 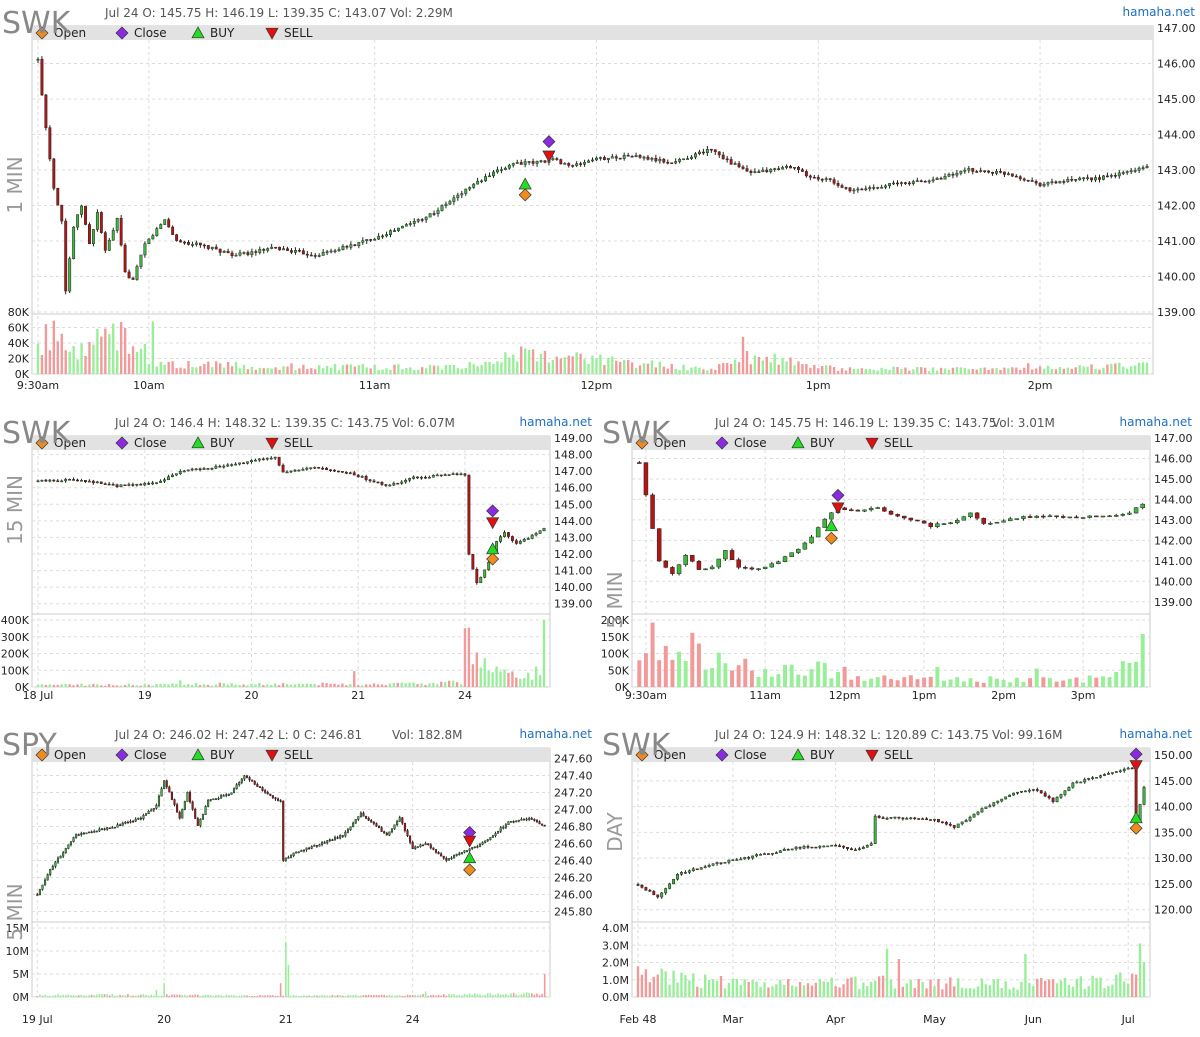 What do you see at coordinates (37, 1019) in the screenshot?
I see `x-axis-label: 19 Jul` at bounding box center [37, 1019].